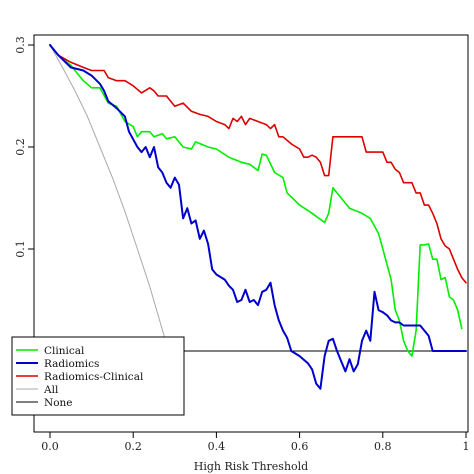  What do you see at coordinates (50, 446) in the screenshot?
I see `x-tick-label: 0.0` at bounding box center [50, 446].